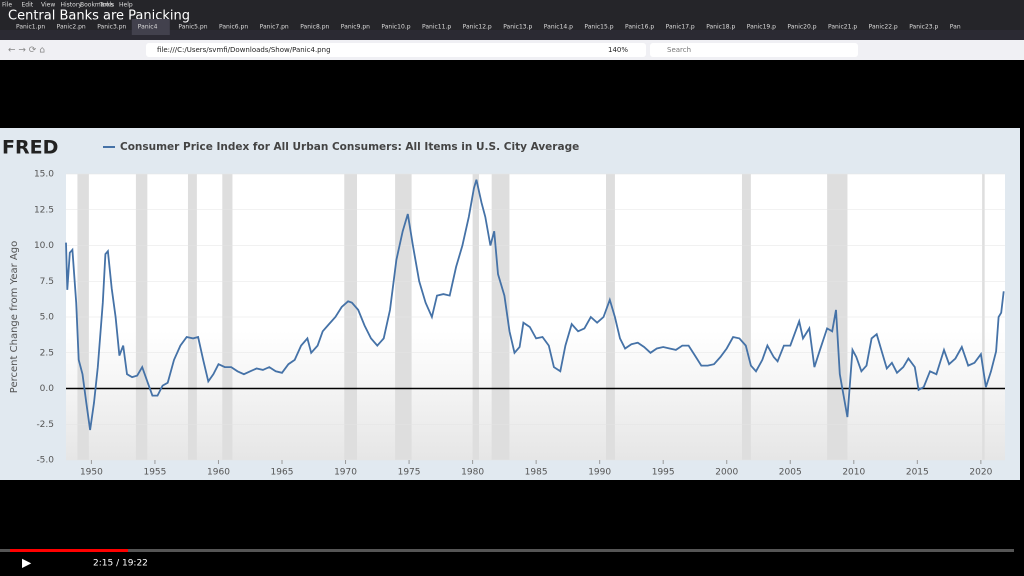  I want to click on nav-icons: ← → ⟳ ⌂, so click(26, 51).